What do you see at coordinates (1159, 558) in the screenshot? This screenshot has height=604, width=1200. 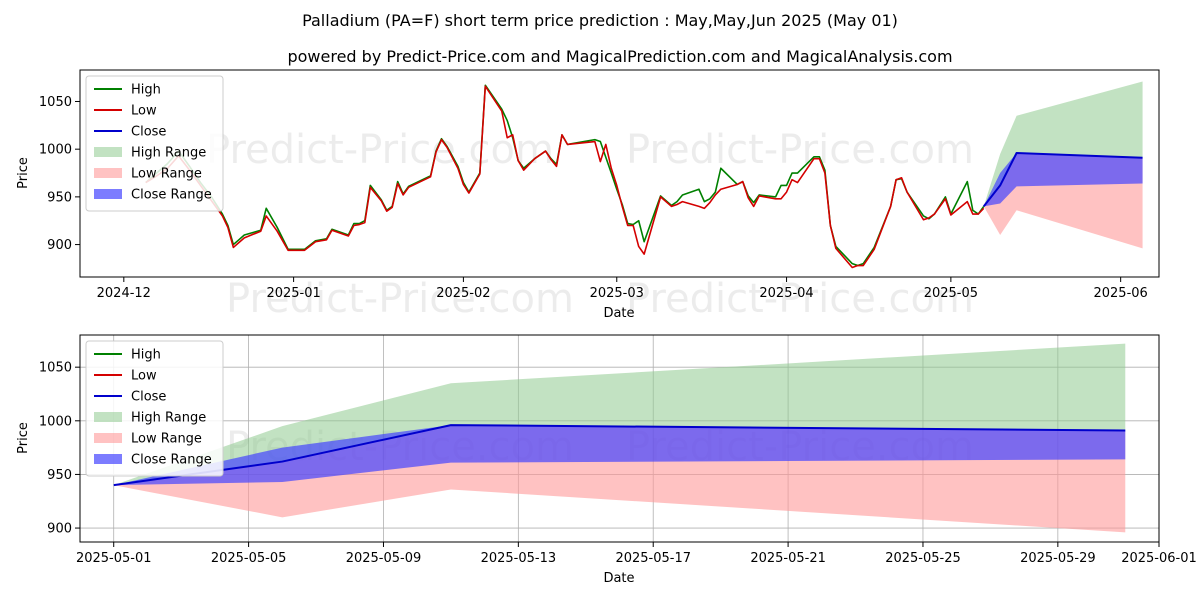 I see `x-tick-label: 2025-06-01` at bounding box center [1159, 558].